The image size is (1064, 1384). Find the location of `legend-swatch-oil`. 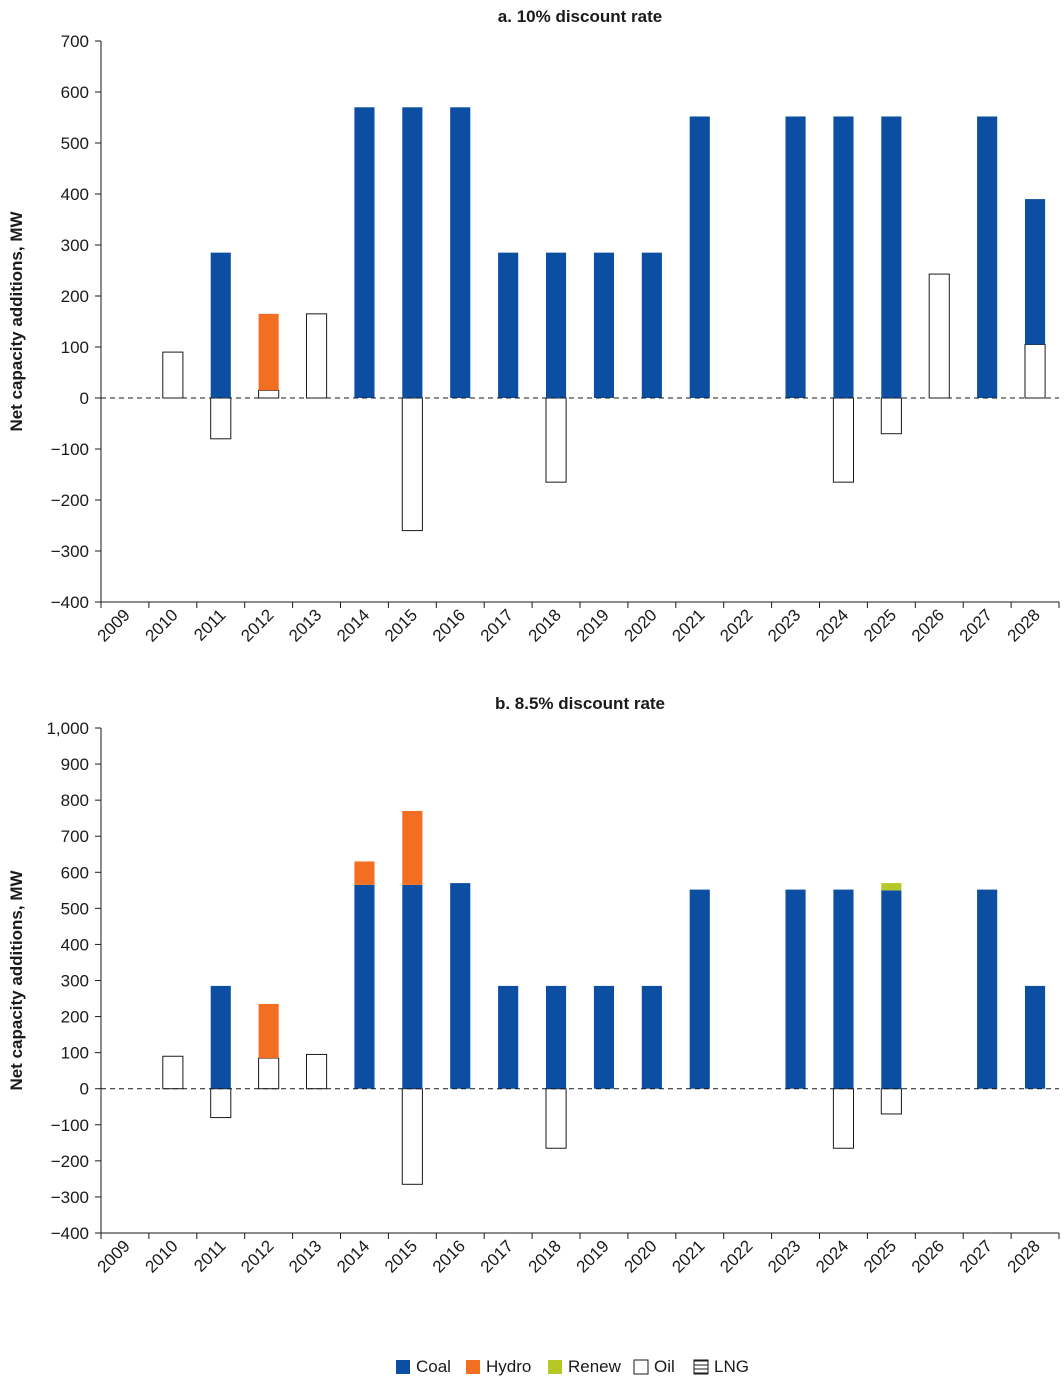

legend-swatch-oil is located at coordinates (641, 1367).